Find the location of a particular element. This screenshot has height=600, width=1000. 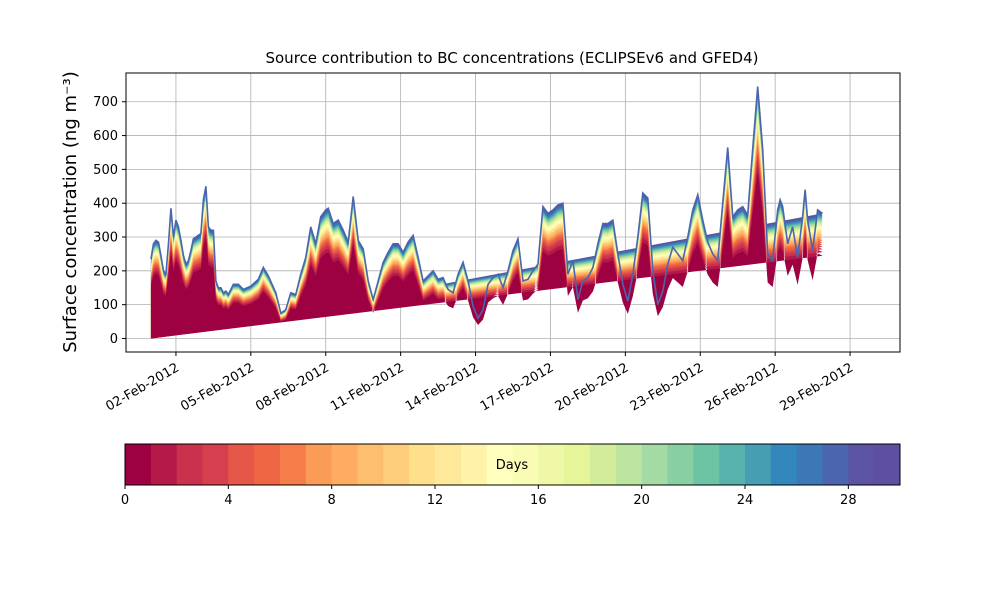

colorbar-tick-label: 28 is located at coordinates (848, 500).